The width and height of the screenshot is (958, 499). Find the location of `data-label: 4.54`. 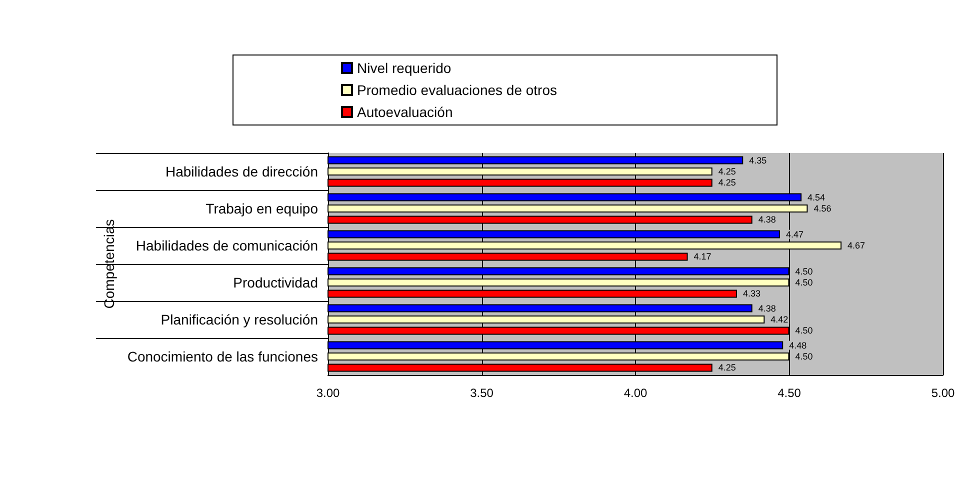

data-label: 4.54 is located at coordinates (817, 197).